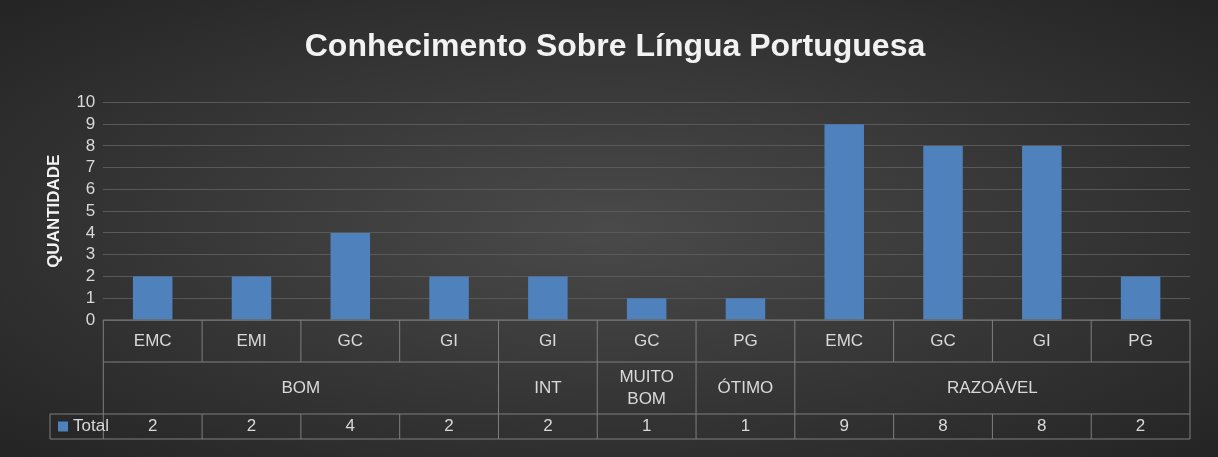 The width and height of the screenshot is (1218, 457). What do you see at coordinates (301, 387) in the screenshot?
I see `text: BOM` at bounding box center [301, 387].